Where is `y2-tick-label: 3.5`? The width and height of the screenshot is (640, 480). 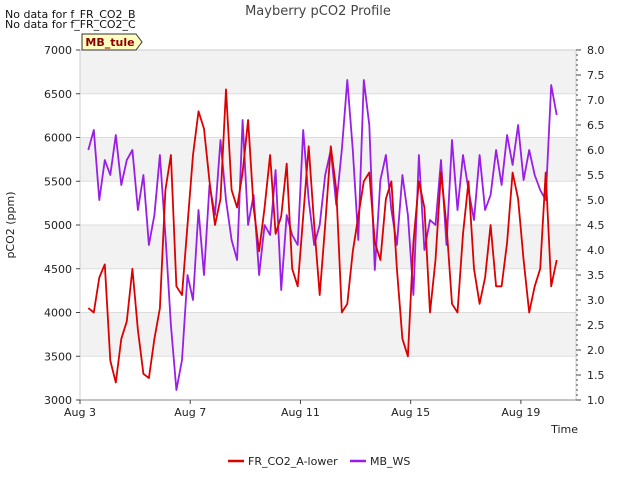 y2-tick-label: 3.5 is located at coordinates (596, 275).